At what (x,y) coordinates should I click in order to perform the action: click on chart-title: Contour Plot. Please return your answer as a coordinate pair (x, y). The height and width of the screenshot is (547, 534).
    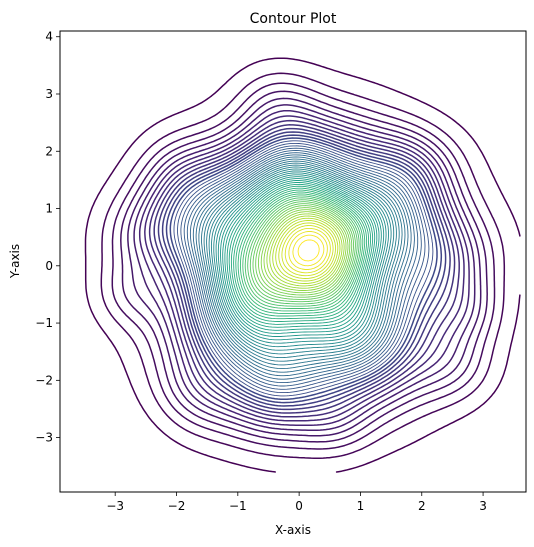
    Looking at the image, I should click on (293, 19).